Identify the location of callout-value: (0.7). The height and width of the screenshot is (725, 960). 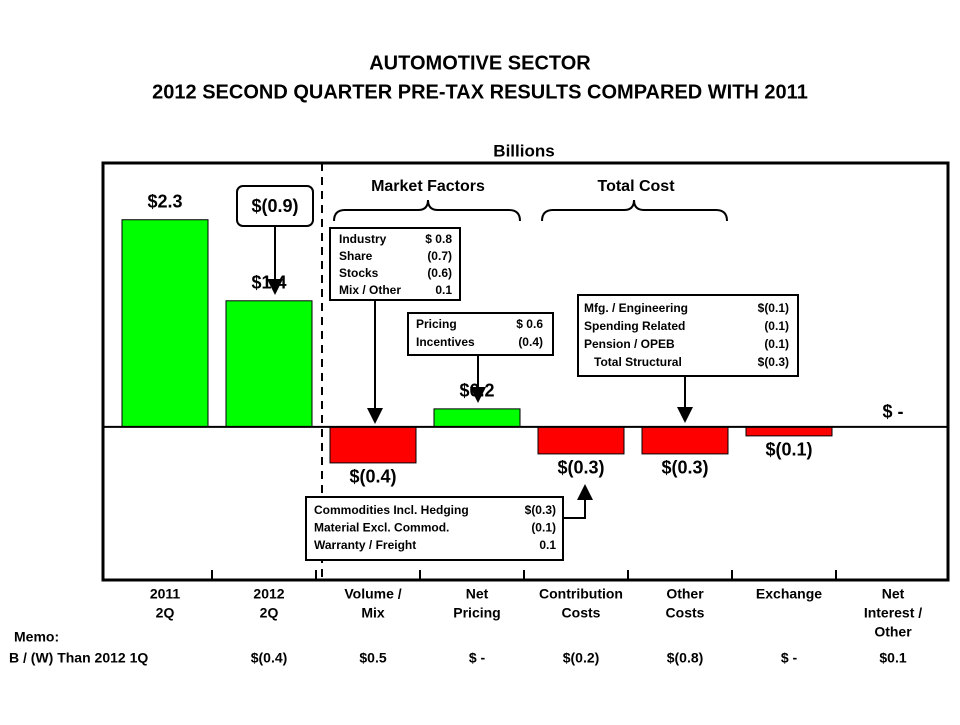
(439, 256).